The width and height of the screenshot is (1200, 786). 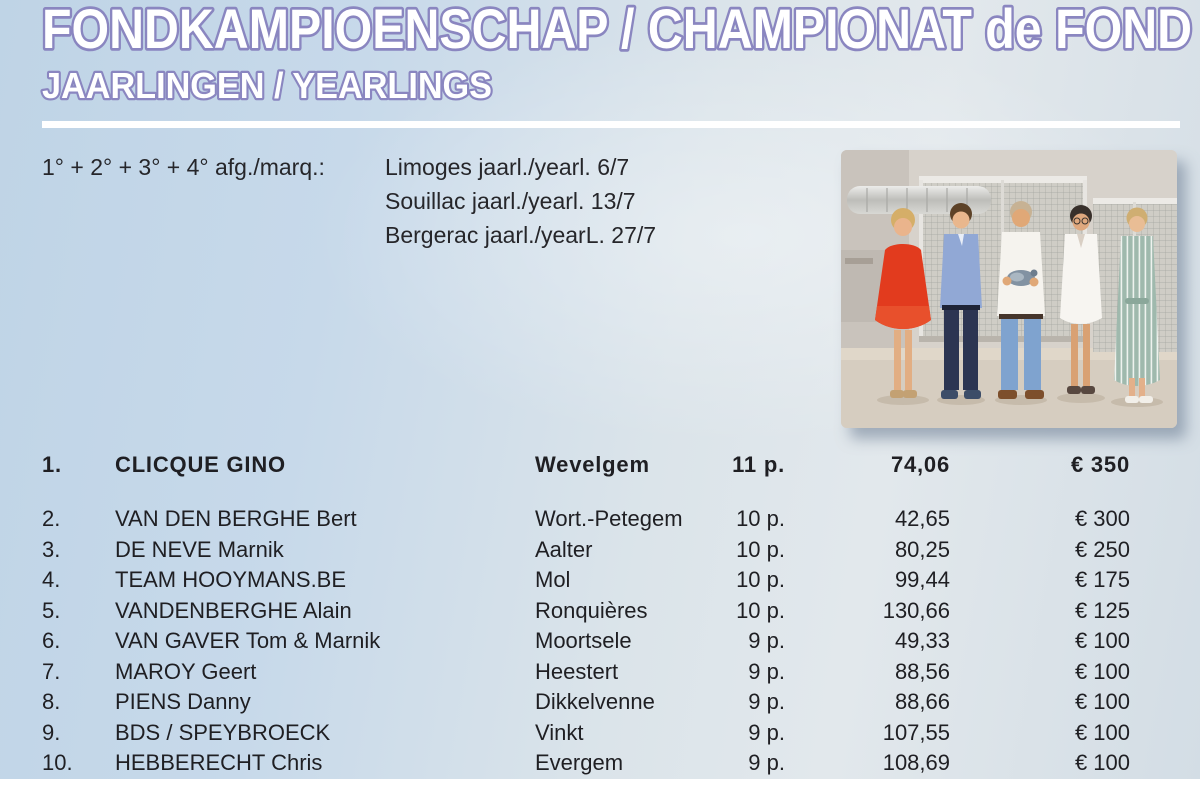 What do you see at coordinates (219, 763) in the screenshot?
I see `fancier-name: HEBBERECHT Chris` at bounding box center [219, 763].